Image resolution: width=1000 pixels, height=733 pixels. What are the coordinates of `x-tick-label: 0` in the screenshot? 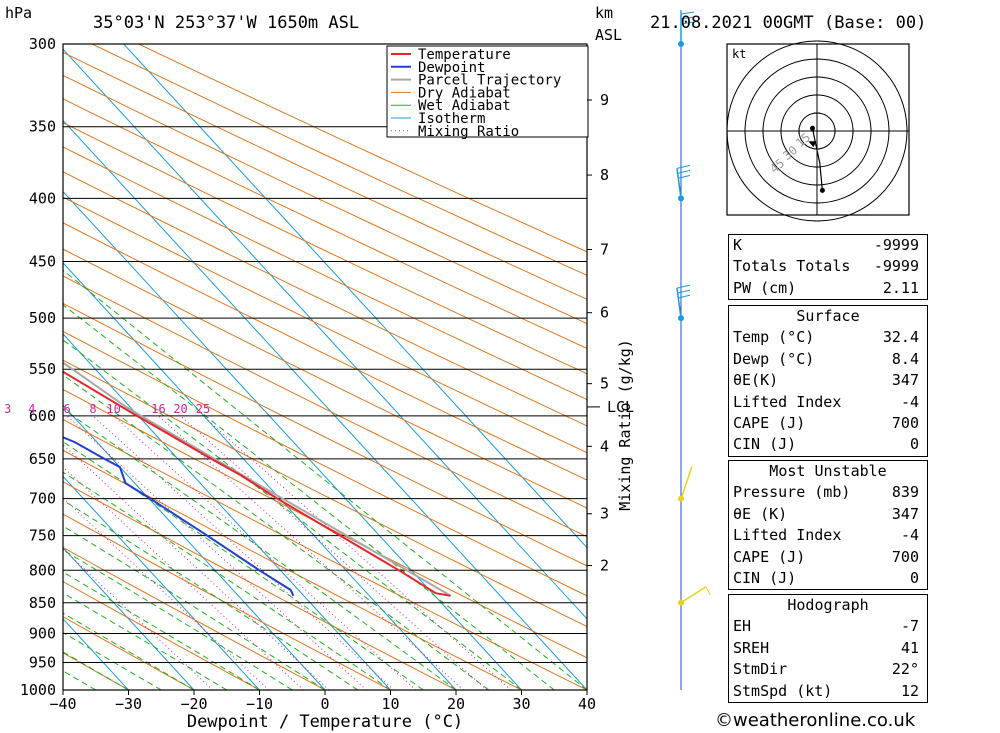 It's located at (324, 704).